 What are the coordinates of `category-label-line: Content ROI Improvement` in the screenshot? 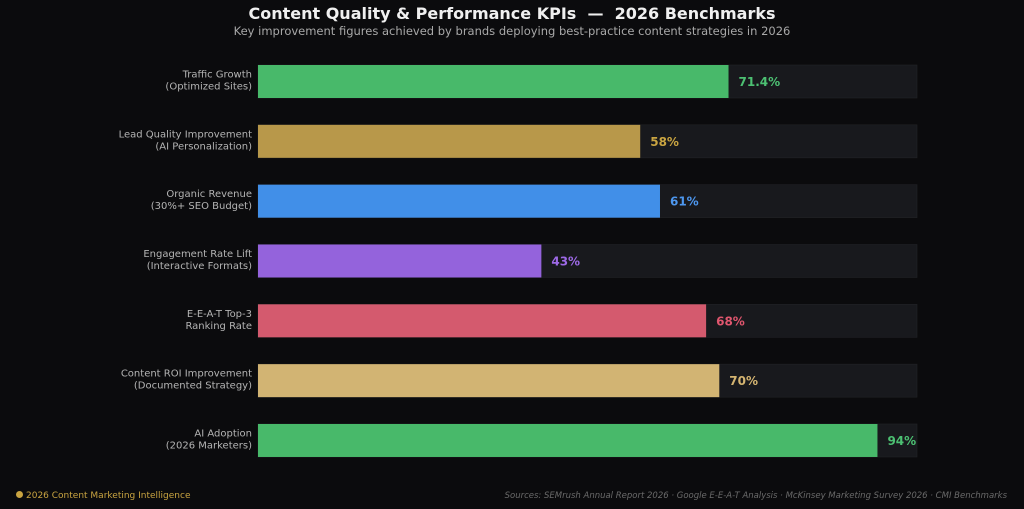 It's located at (186, 374).